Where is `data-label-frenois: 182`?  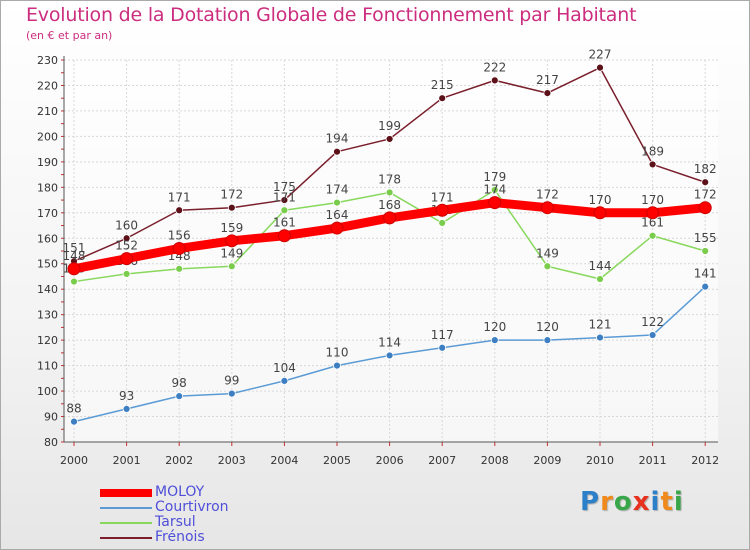
data-label-frenois: 182 is located at coordinates (705, 169).